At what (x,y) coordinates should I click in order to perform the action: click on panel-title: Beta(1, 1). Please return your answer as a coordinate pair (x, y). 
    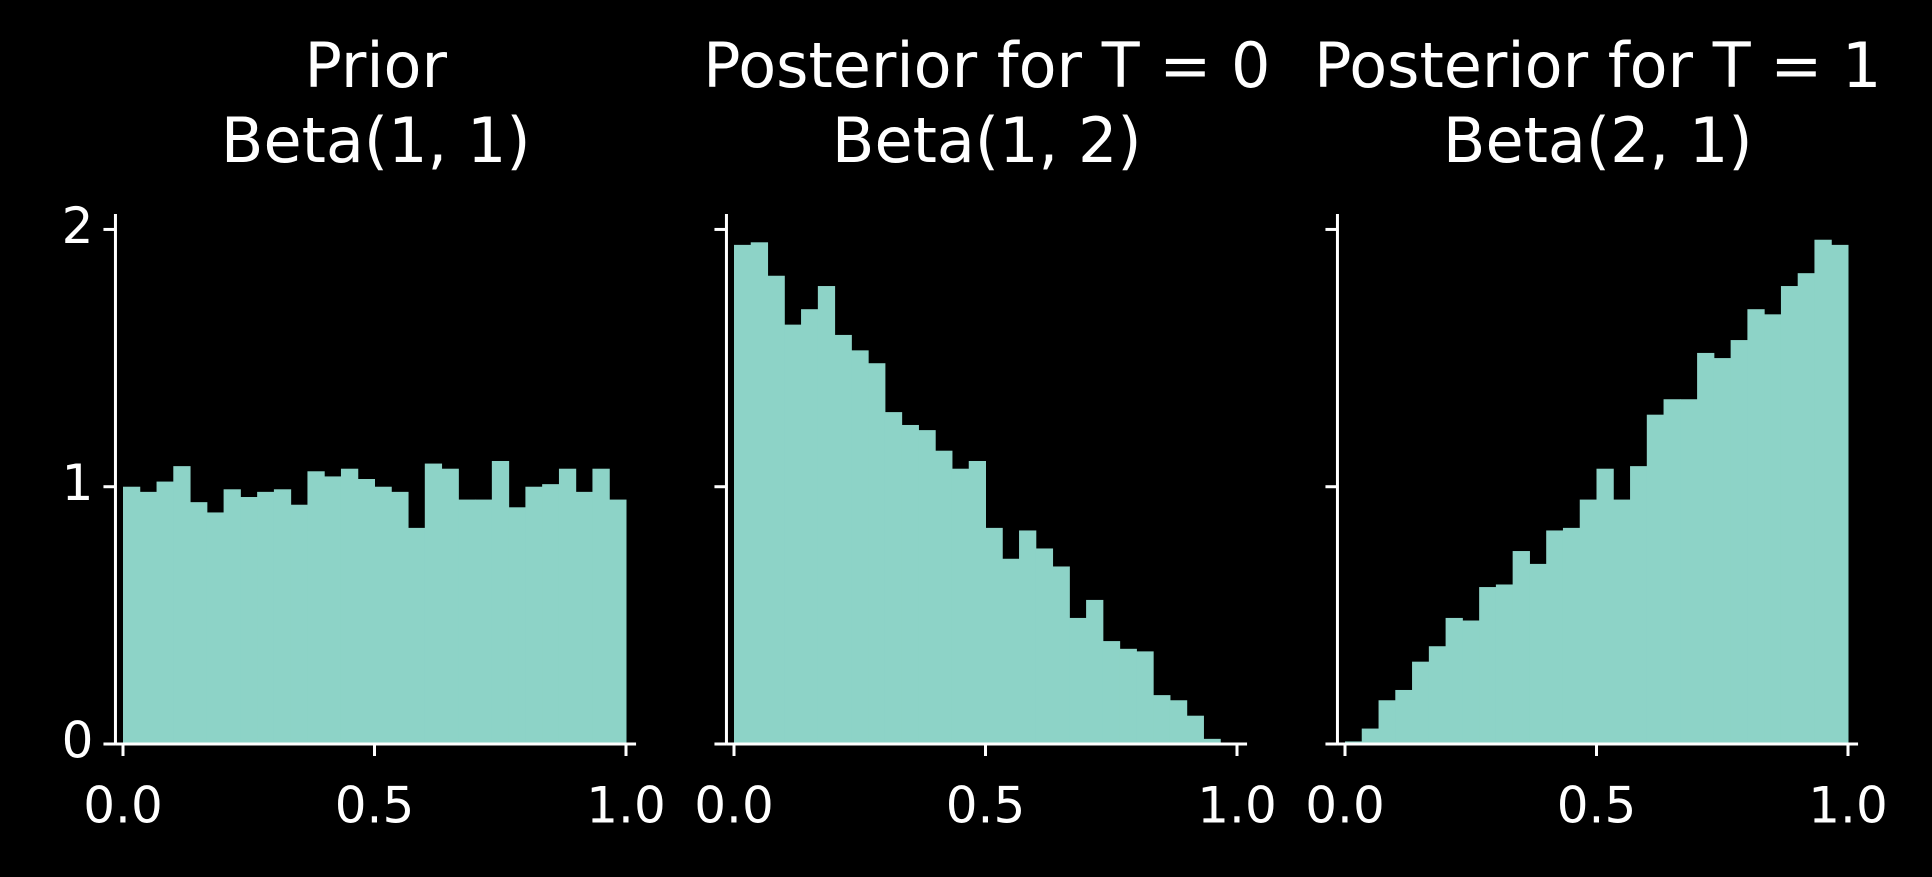
    Looking at the image, I should click on (376, 140).